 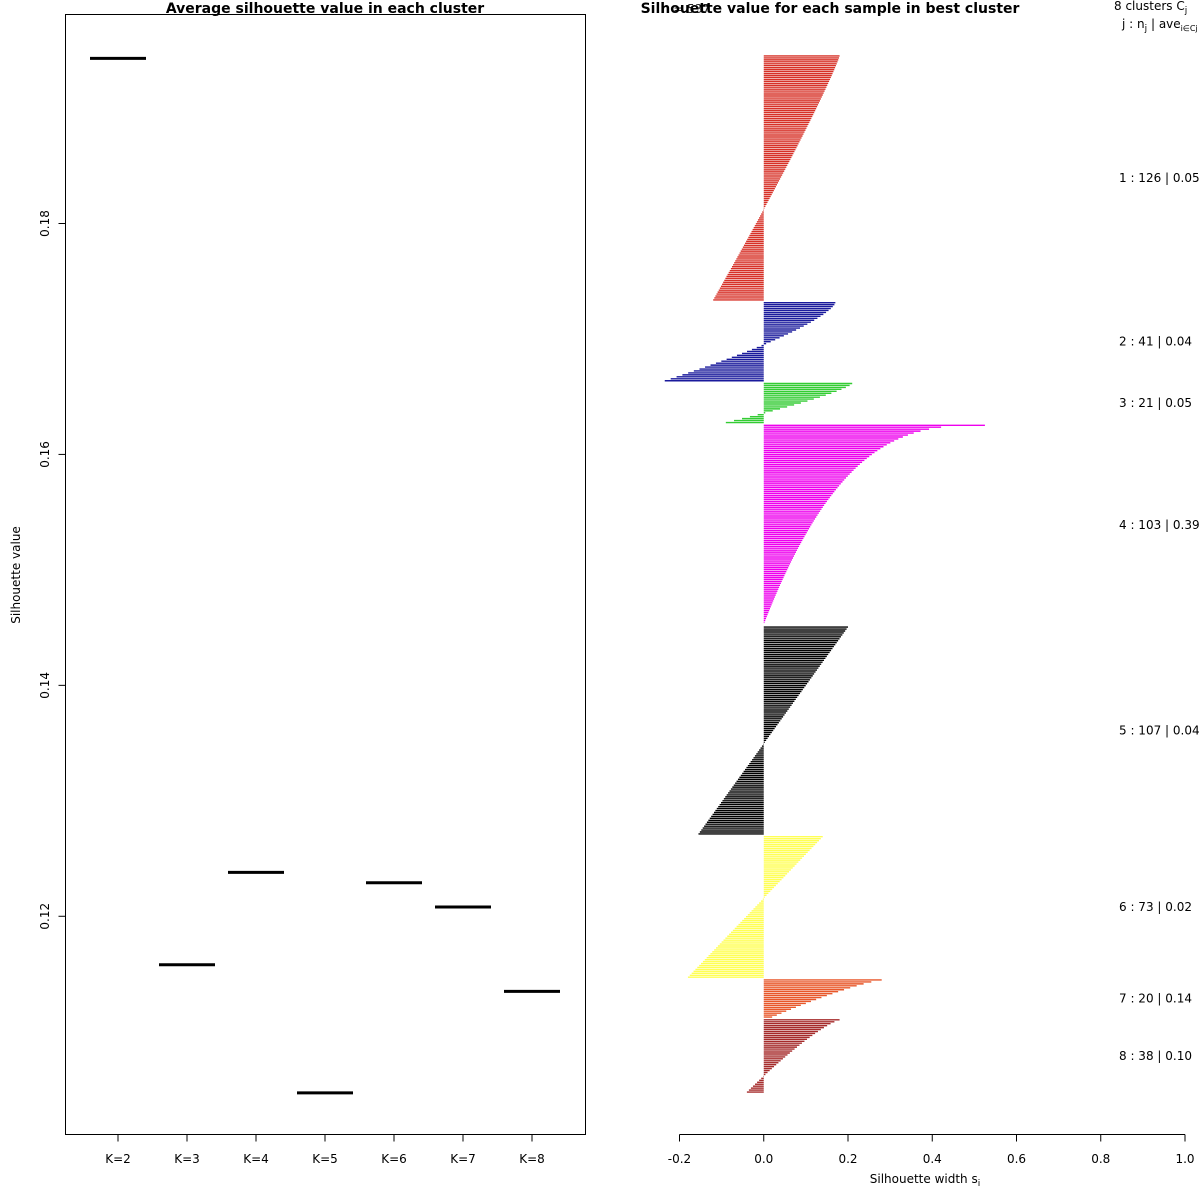 I want to click on right-x-tick-label: 0.4, so click(x=932, y=1159).